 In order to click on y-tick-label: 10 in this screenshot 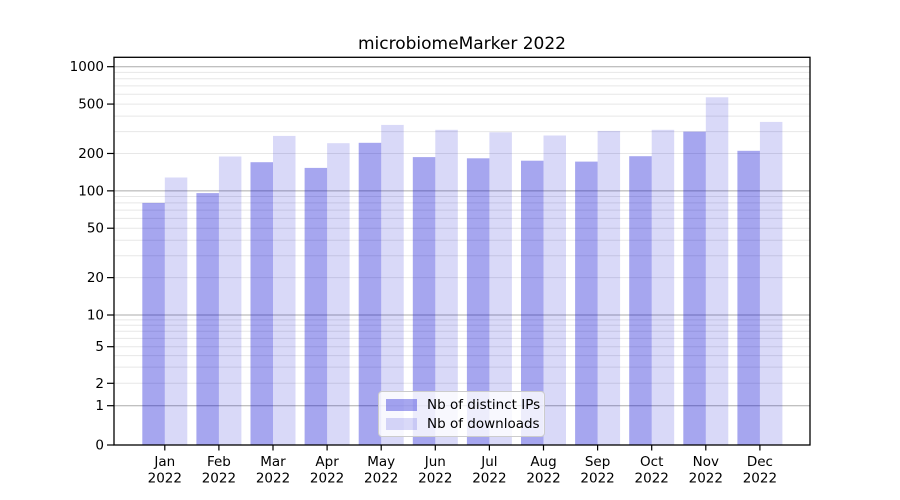, I will do `click(95, 316)`.